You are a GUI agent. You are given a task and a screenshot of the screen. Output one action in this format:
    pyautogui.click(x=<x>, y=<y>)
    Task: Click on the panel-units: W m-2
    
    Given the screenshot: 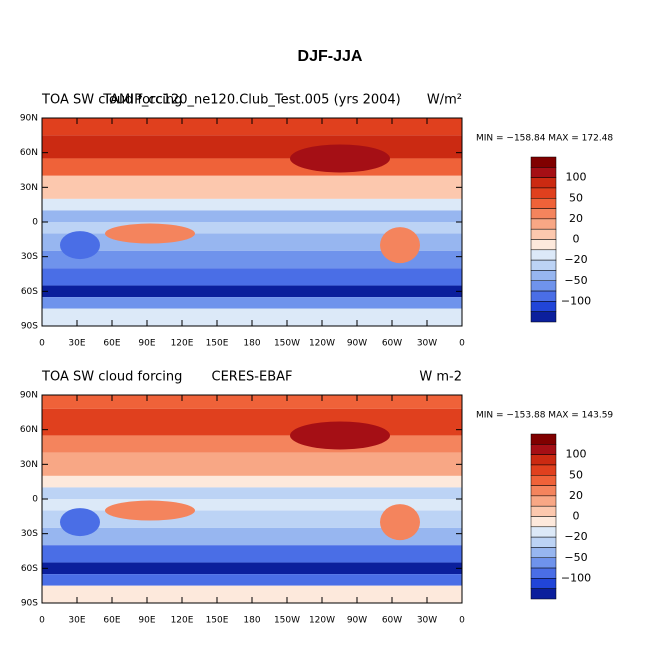 What is the action you would take?
    pyautogui.click(x=440, y=377)
    